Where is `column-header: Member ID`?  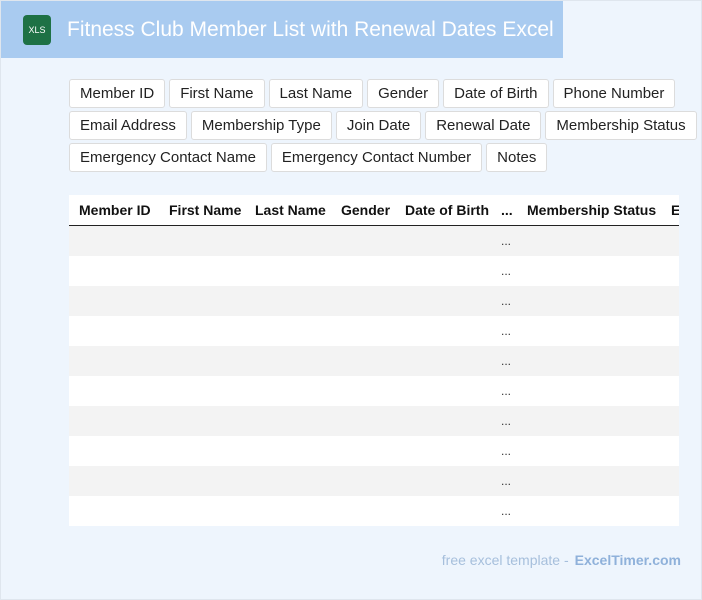 column-header: Member ID is located at coordinates (114, 210).